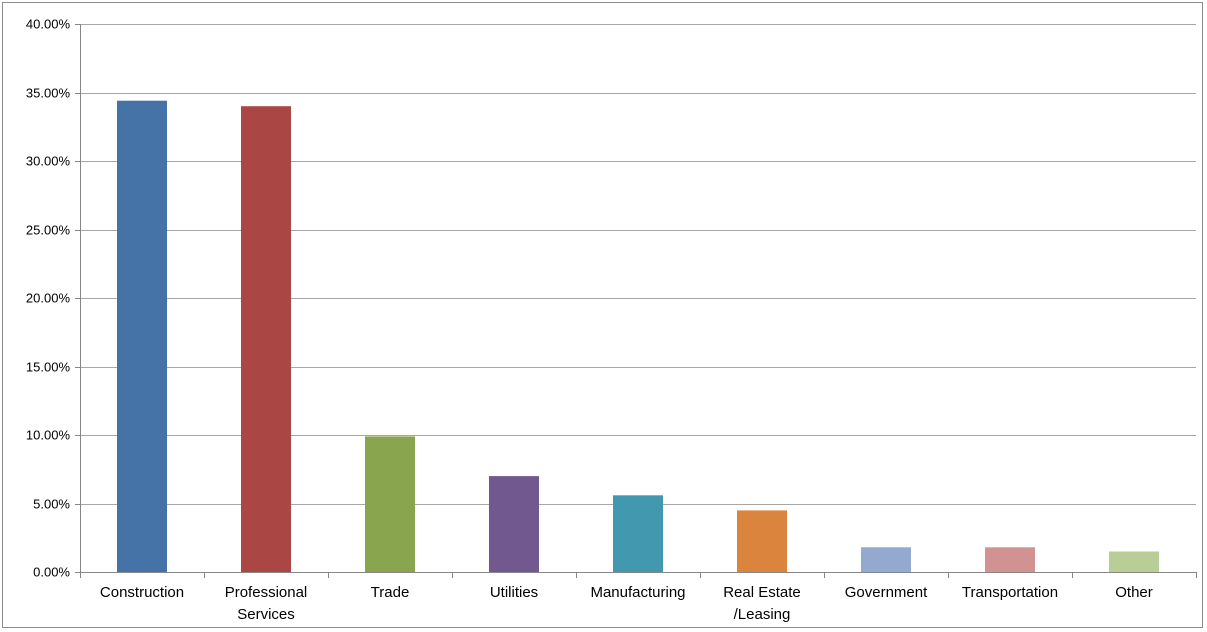 The image size is (1207, 632). Describe the element at coordinates (51, 572) in the screenshot. I see `y-tick-label: 0.00%` at that location.